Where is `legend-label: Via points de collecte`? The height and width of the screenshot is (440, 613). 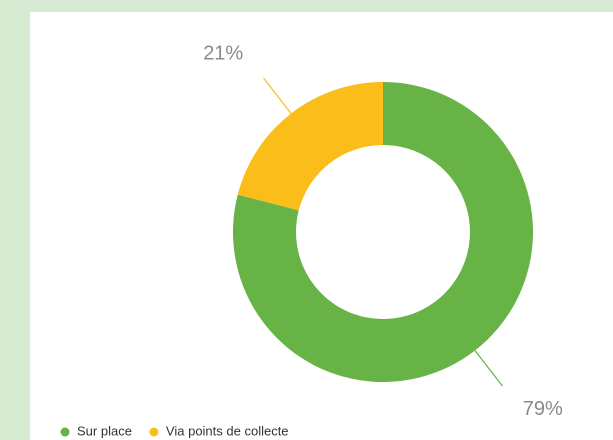
legend-label: Via points de collecte is located at coordinates (227, 430).